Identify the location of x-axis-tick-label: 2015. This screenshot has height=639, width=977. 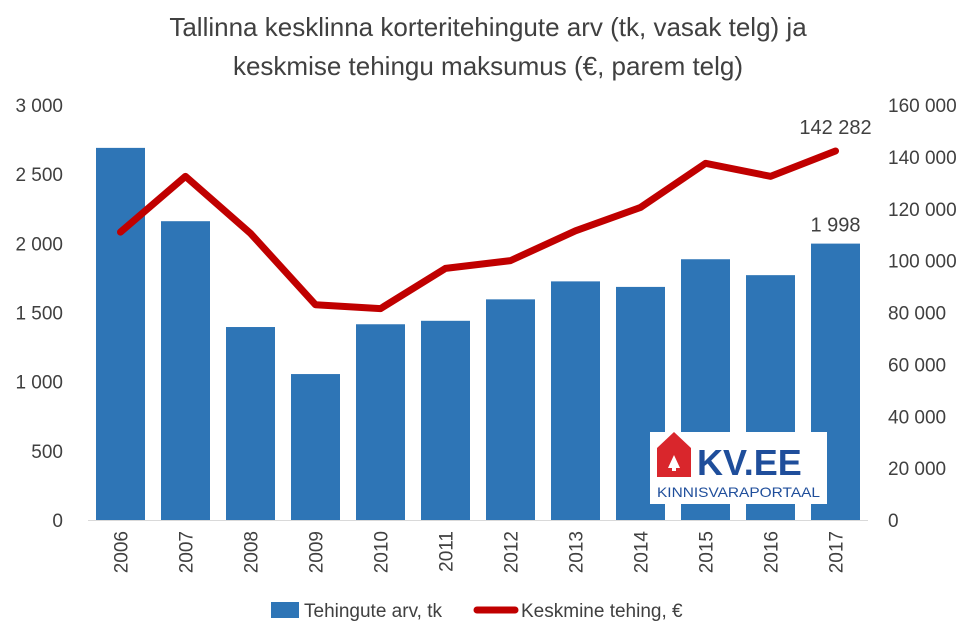
(707, 552).